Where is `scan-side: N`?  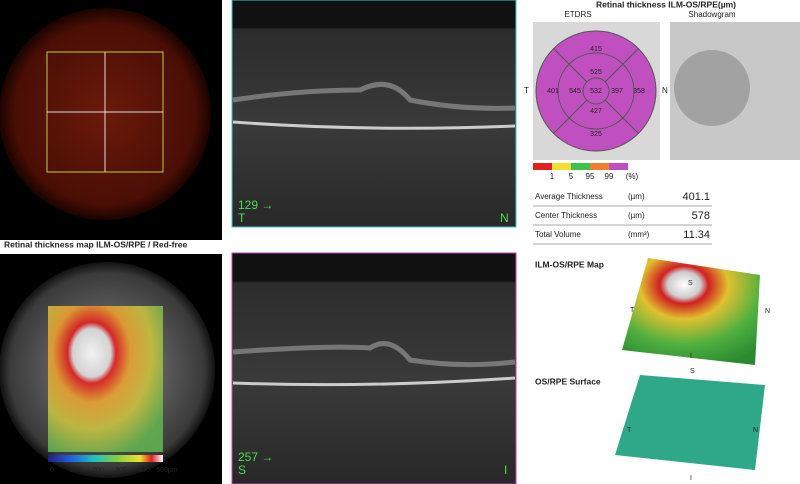 scan-side: N is located at coordinates (504, 218).